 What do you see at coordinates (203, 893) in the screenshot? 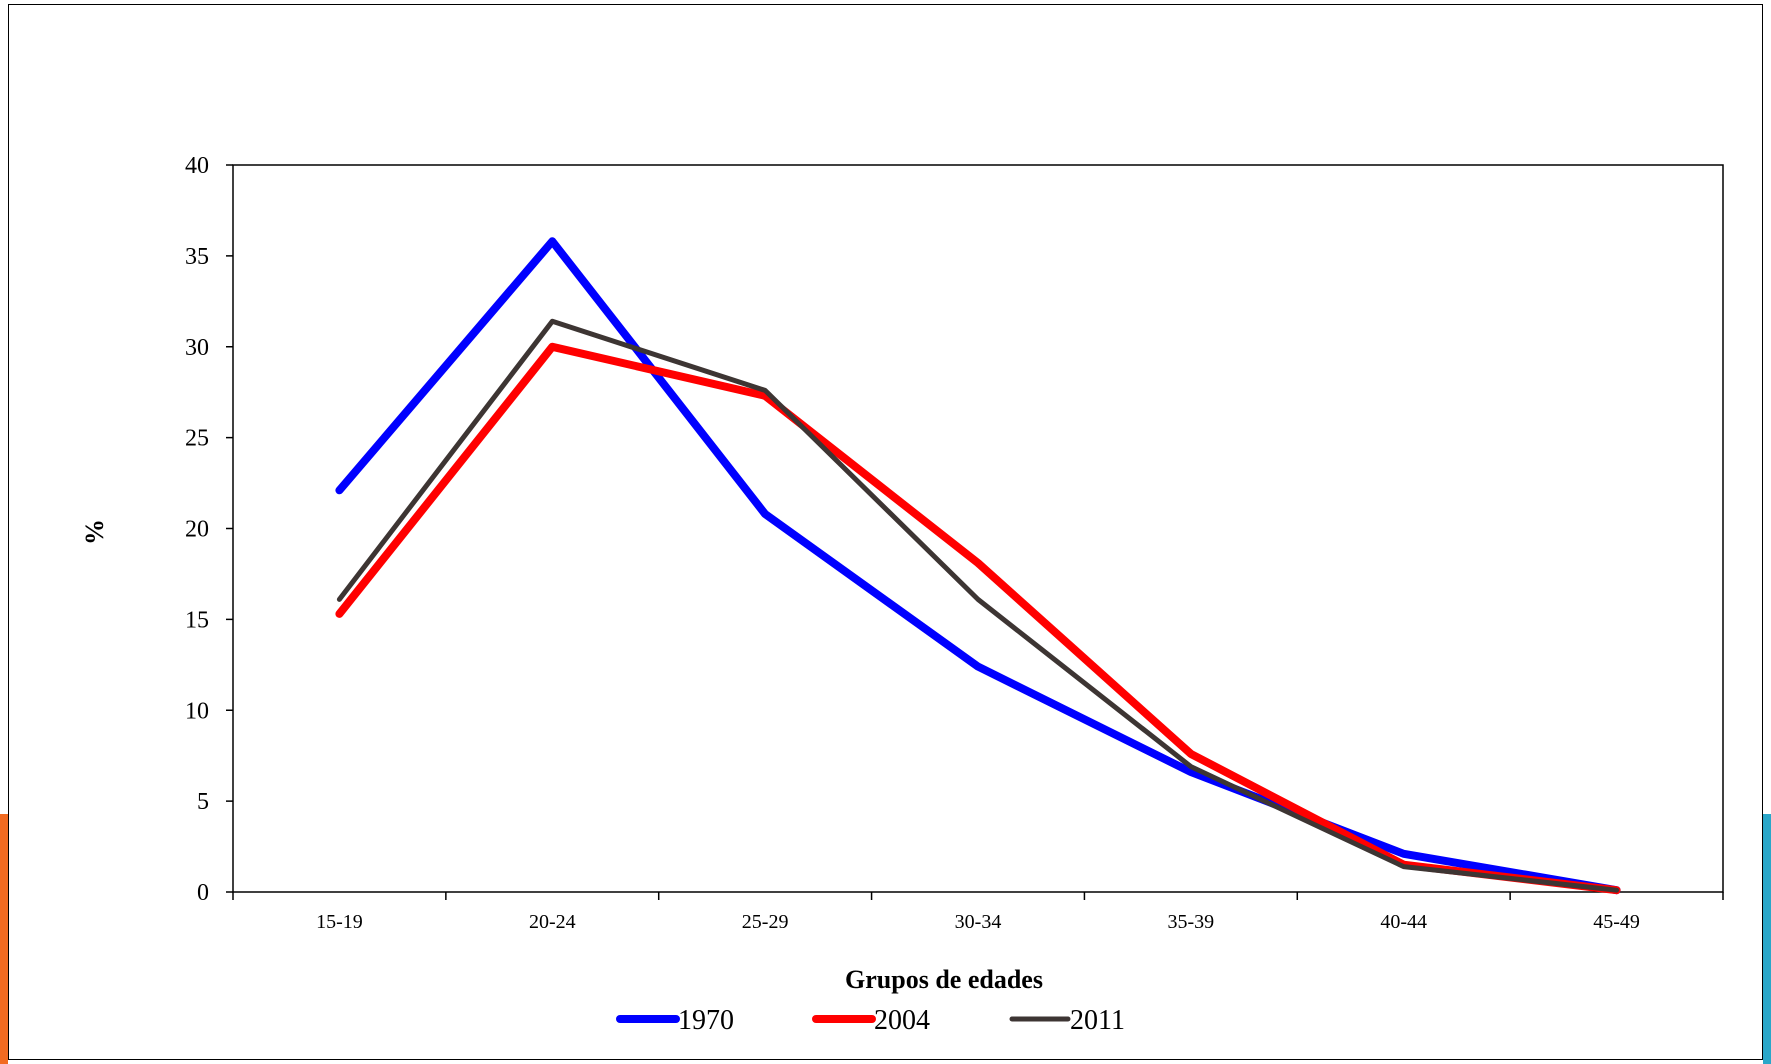
I see `y-tick-label: 0` at bounding box center [203, 893].